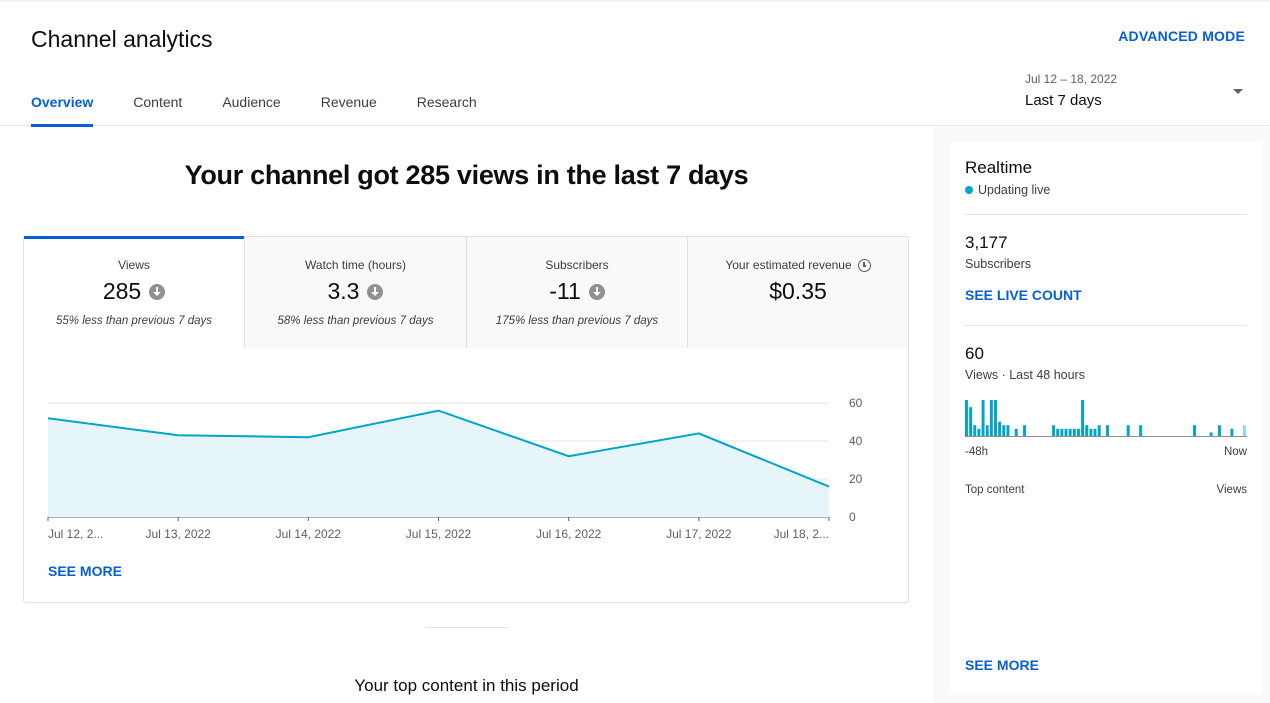 Image resolution: width=1270 pixels, height=703 pixels. Describe the element at coordinates (355, 321) in the screenshot. I see `metric-comparison: 58% less than previous 7 days` at that location.